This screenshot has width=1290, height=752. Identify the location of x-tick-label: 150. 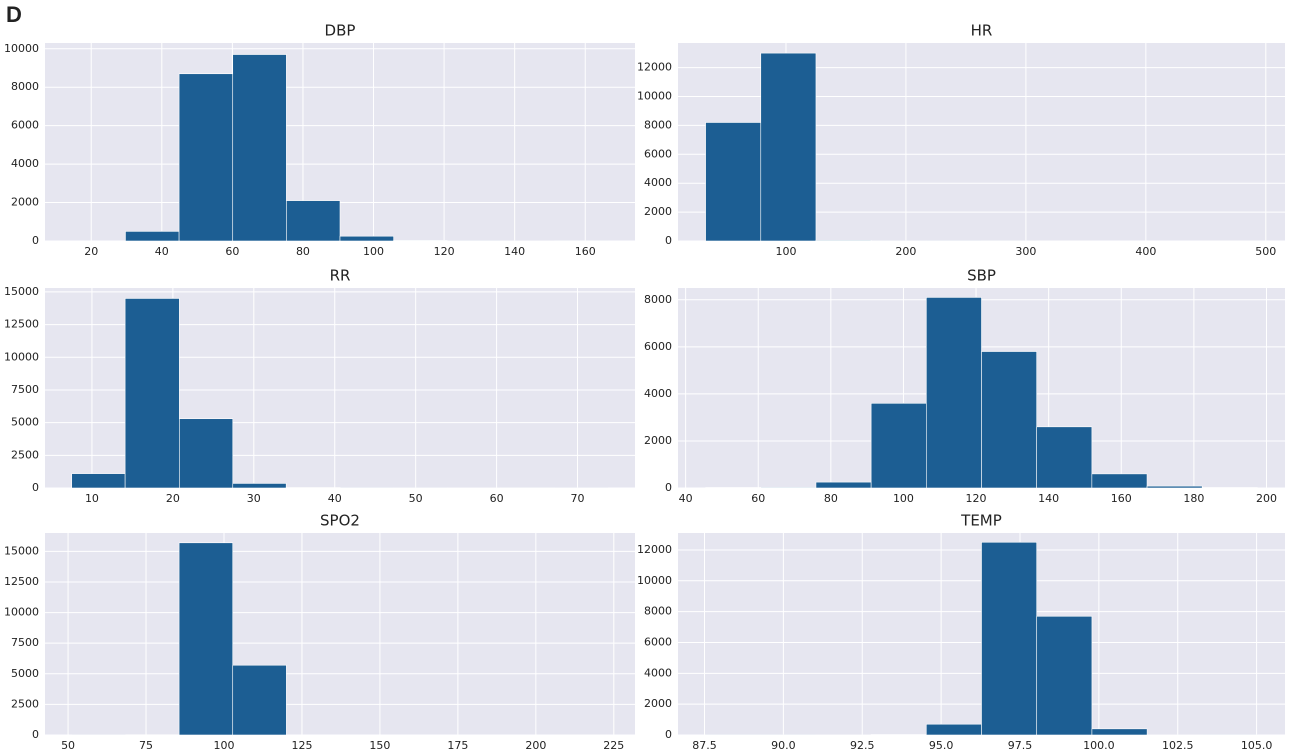
(379, 745).